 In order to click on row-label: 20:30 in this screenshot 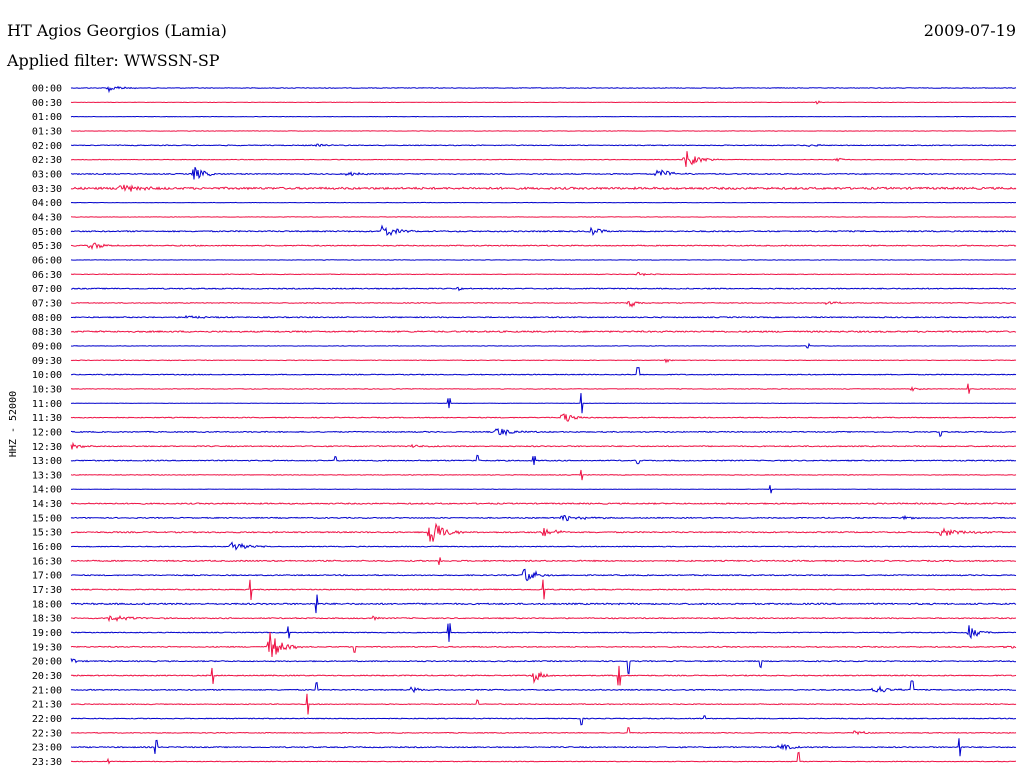, I will do `click(47, 676)`.